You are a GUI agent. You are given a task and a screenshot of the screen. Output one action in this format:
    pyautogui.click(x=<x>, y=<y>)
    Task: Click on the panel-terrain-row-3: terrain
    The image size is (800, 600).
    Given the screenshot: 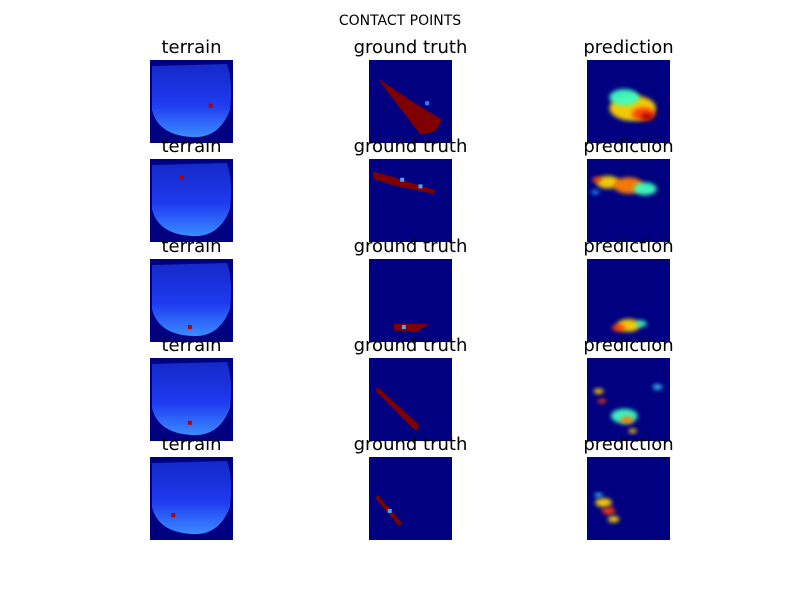 What is the action you would take?
    pyautogui.click(x=191, y=289)
    